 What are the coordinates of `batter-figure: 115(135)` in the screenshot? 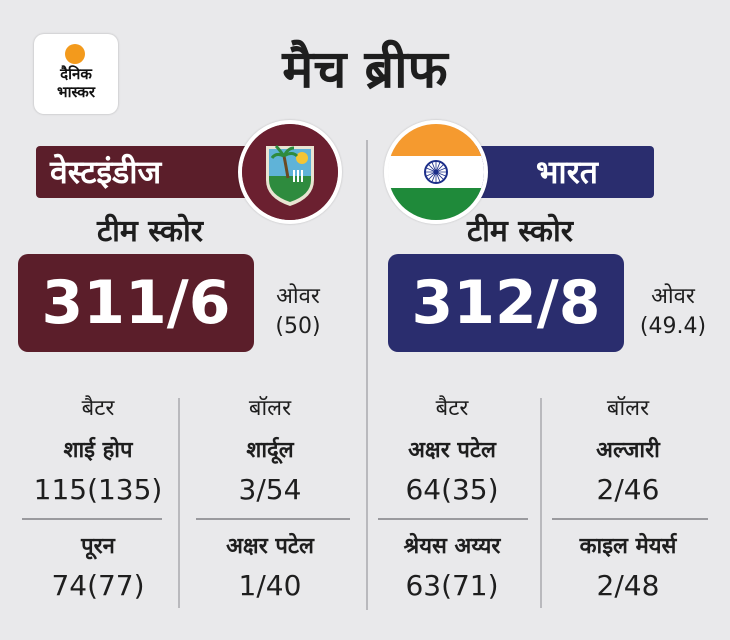 It's located at (98, 489).